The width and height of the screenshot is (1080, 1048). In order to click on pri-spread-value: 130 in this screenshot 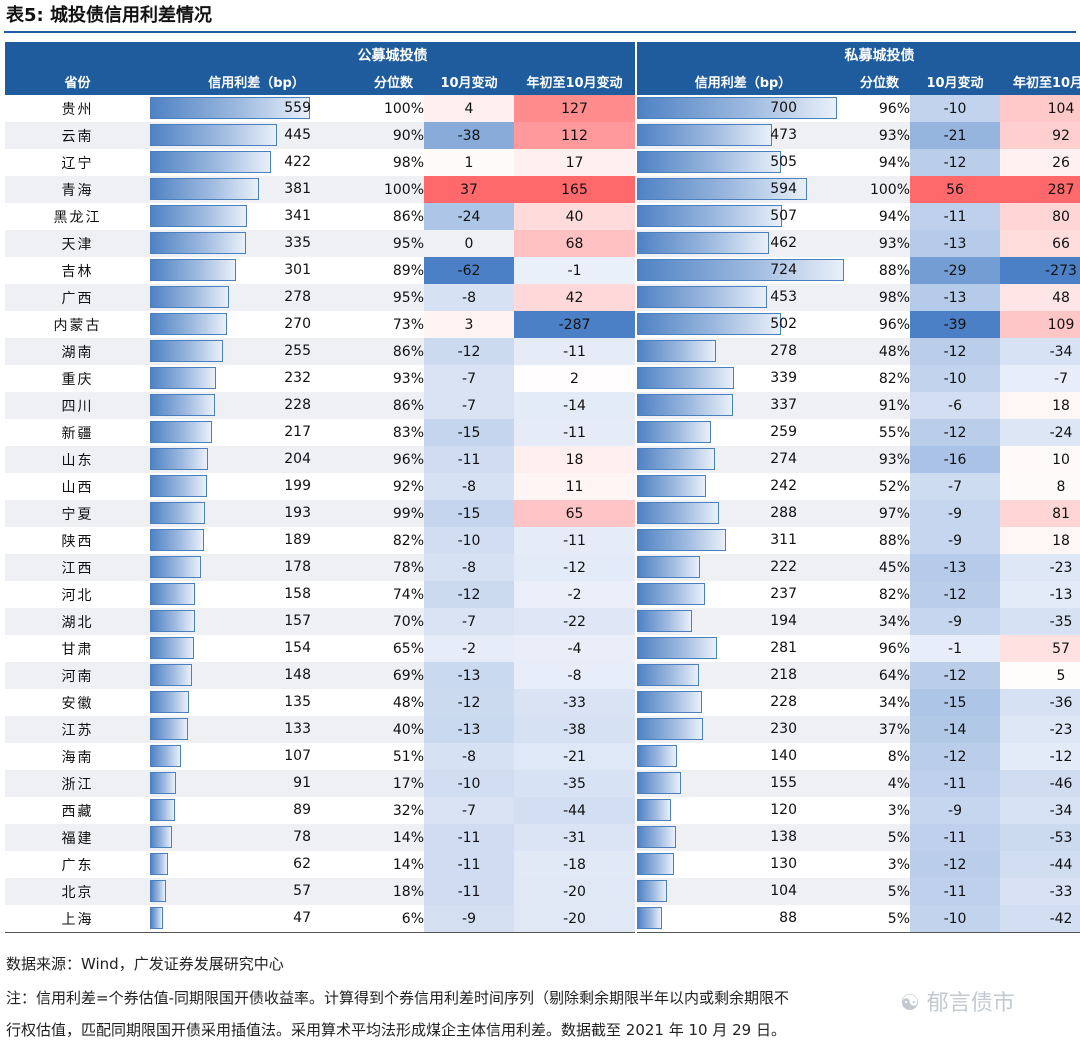, I will do `click(783, 864)`.